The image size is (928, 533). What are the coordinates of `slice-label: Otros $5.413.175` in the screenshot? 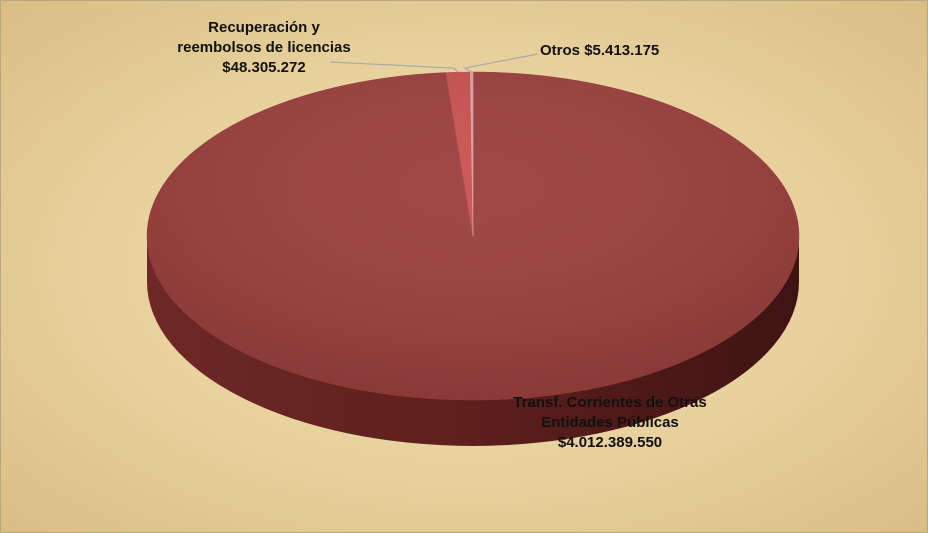 It's located at (620, 51).